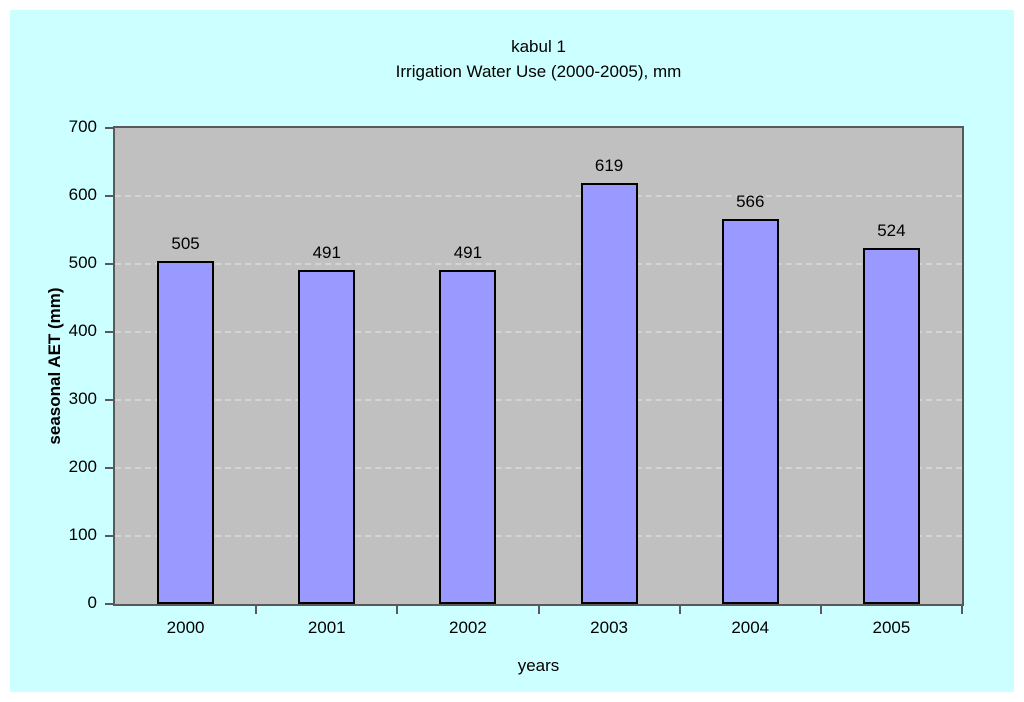  I want to click on x-tick-label-2000: 2000, so click(185, 627).